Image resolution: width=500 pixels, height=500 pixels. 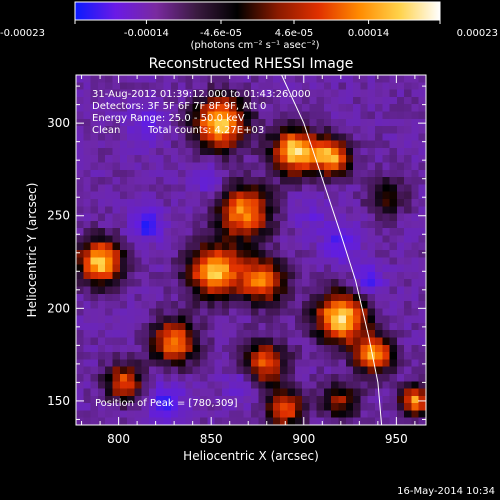 I want to click on colorbar-tick-label: -0.00023, so click(x=22, y=33).